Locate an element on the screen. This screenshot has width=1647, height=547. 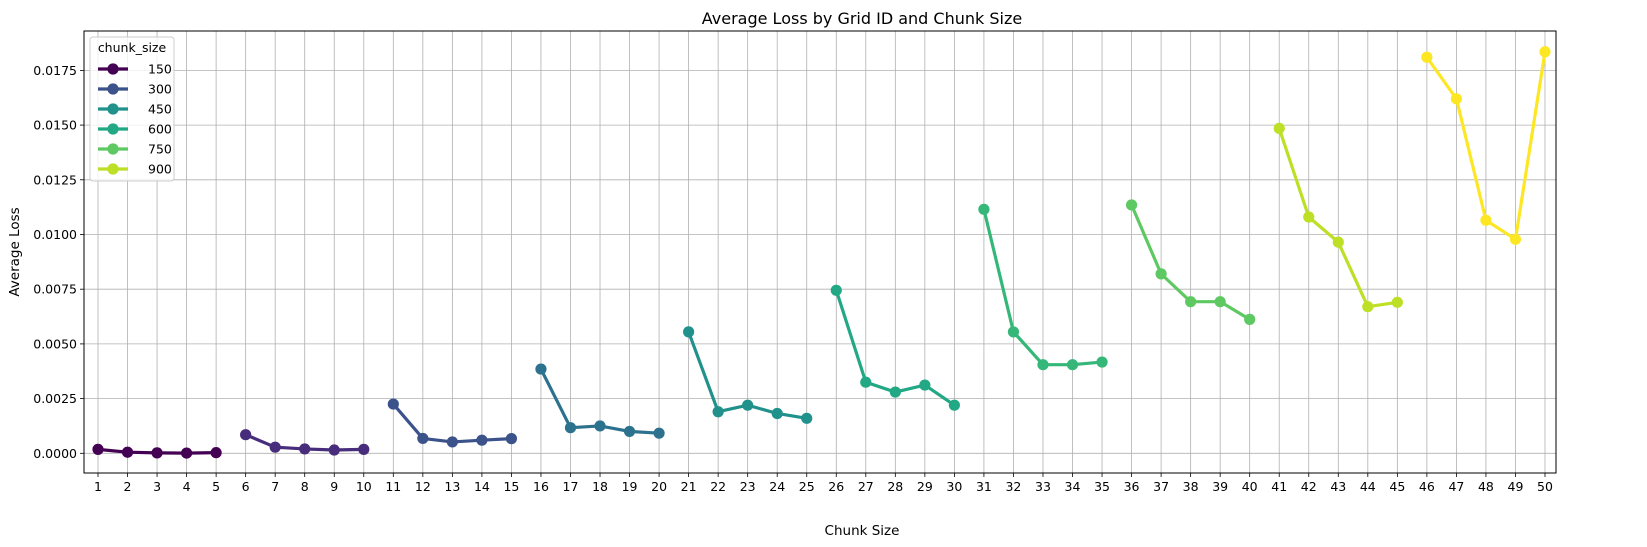
x-tick-label: 6 is located at coordinates (246, 486).